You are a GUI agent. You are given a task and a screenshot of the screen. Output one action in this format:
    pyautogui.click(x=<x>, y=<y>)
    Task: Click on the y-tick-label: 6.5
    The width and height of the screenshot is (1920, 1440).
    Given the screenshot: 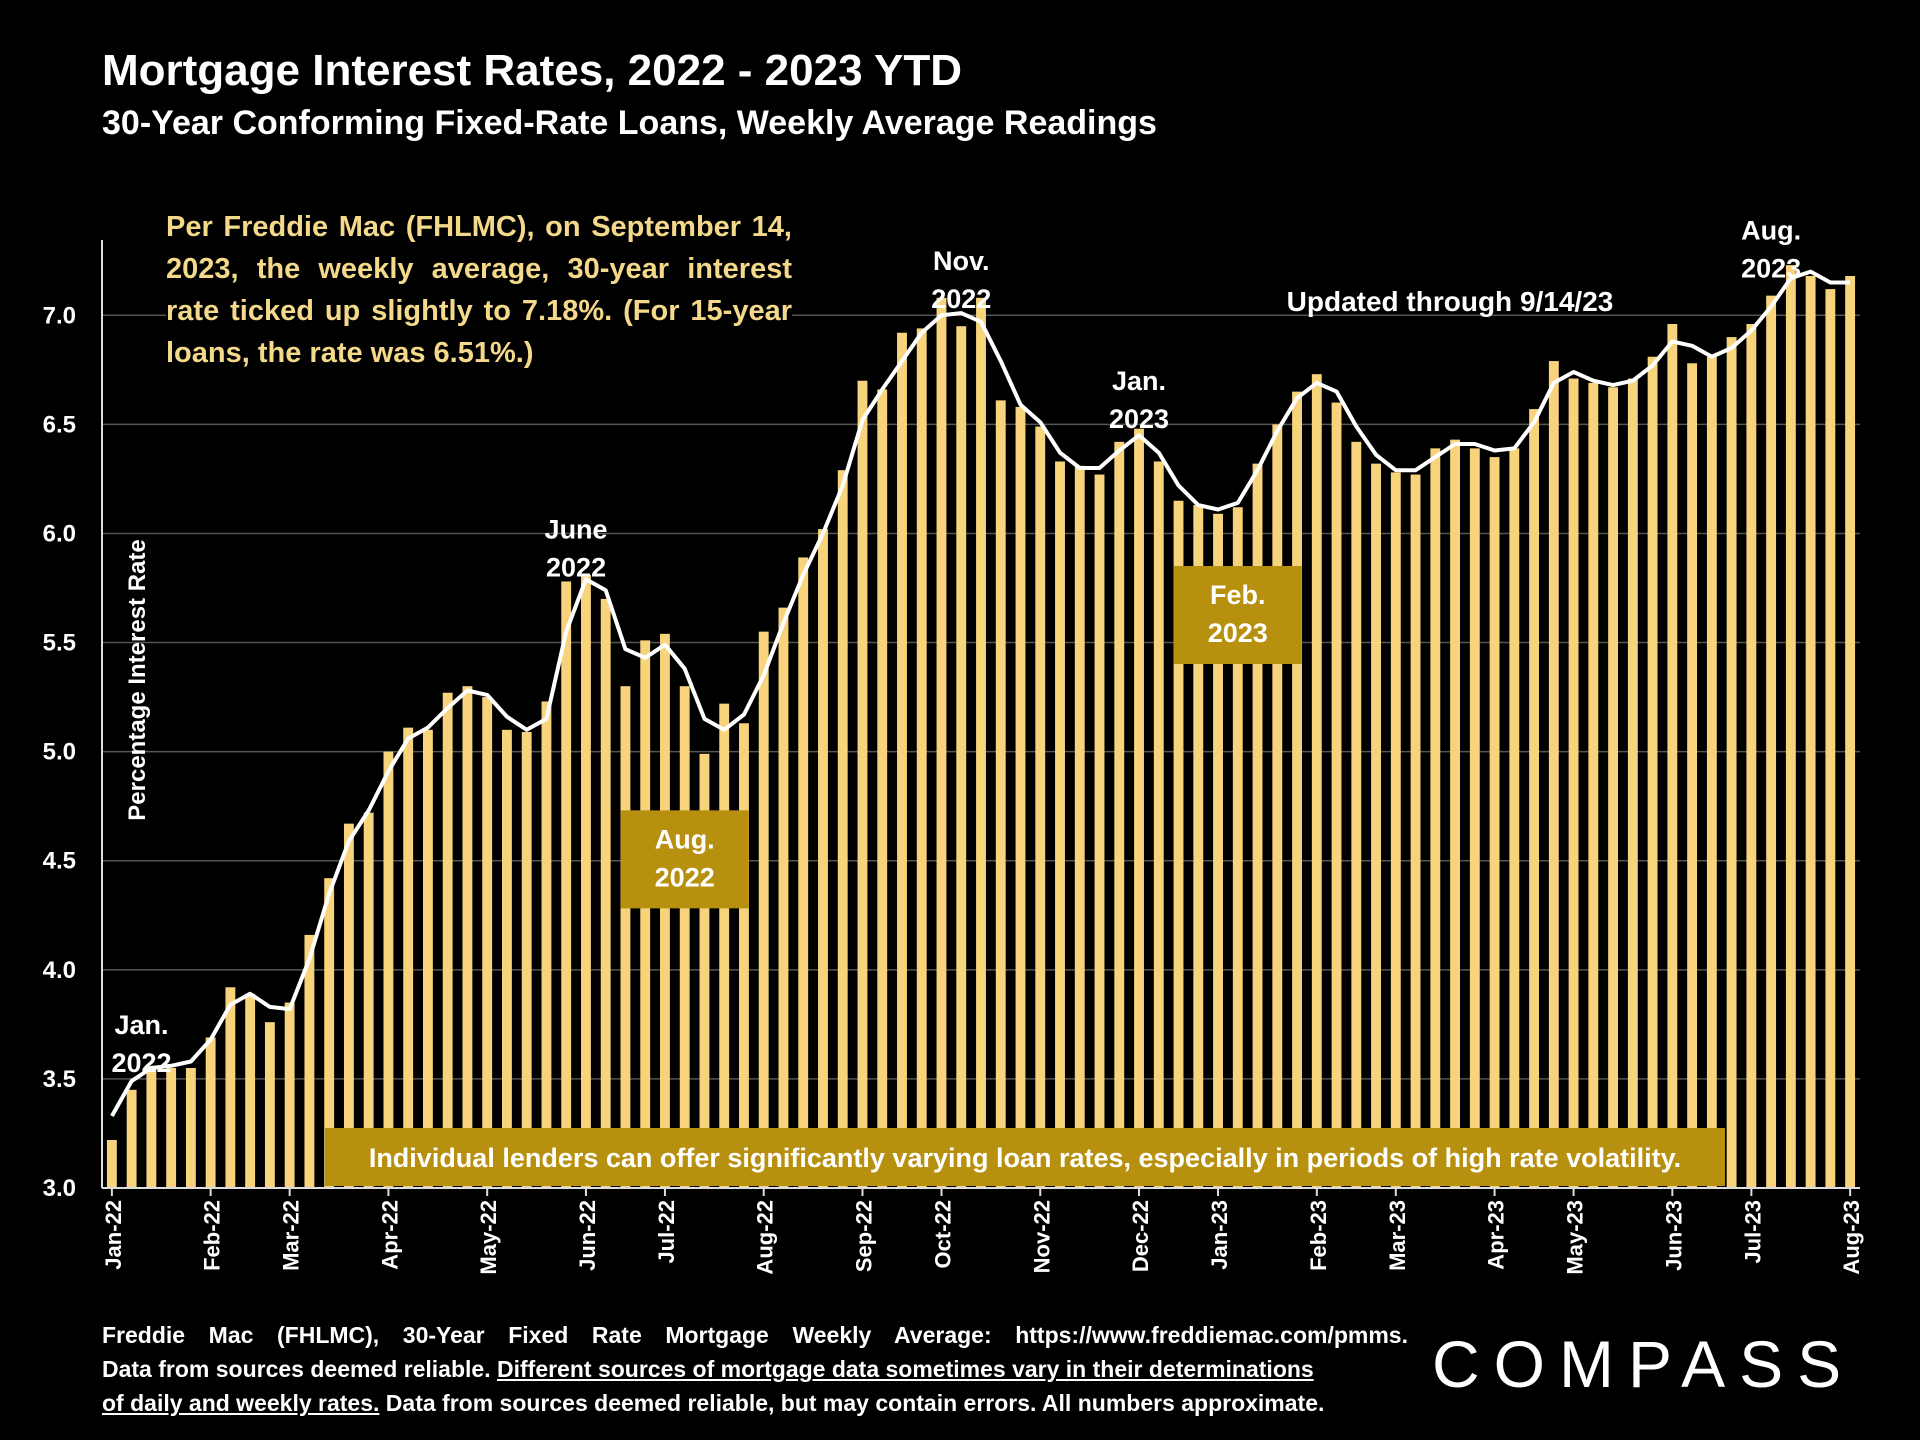 What is the action you would take?
    pyautogui.click(x=59, y=424)
    